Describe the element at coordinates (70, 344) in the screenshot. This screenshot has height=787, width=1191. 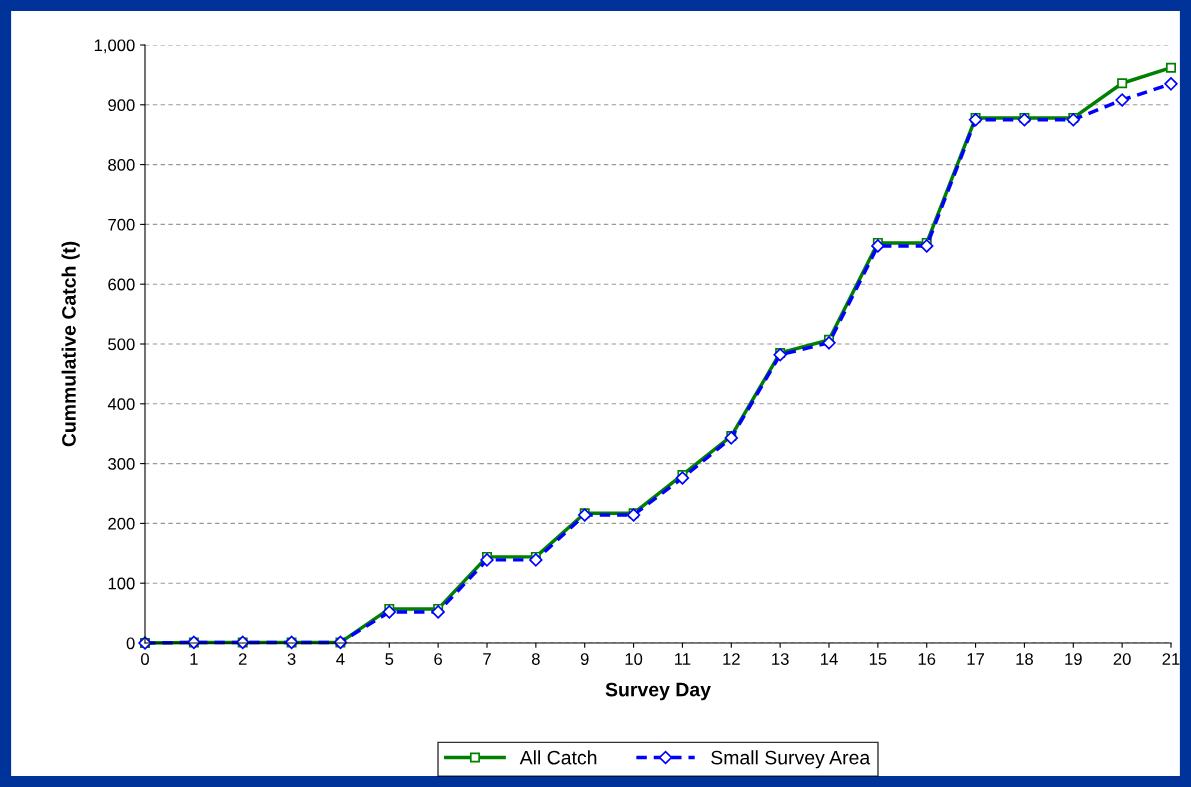
I see `y-axis-title: Cummulative Catch (t)` at that location.